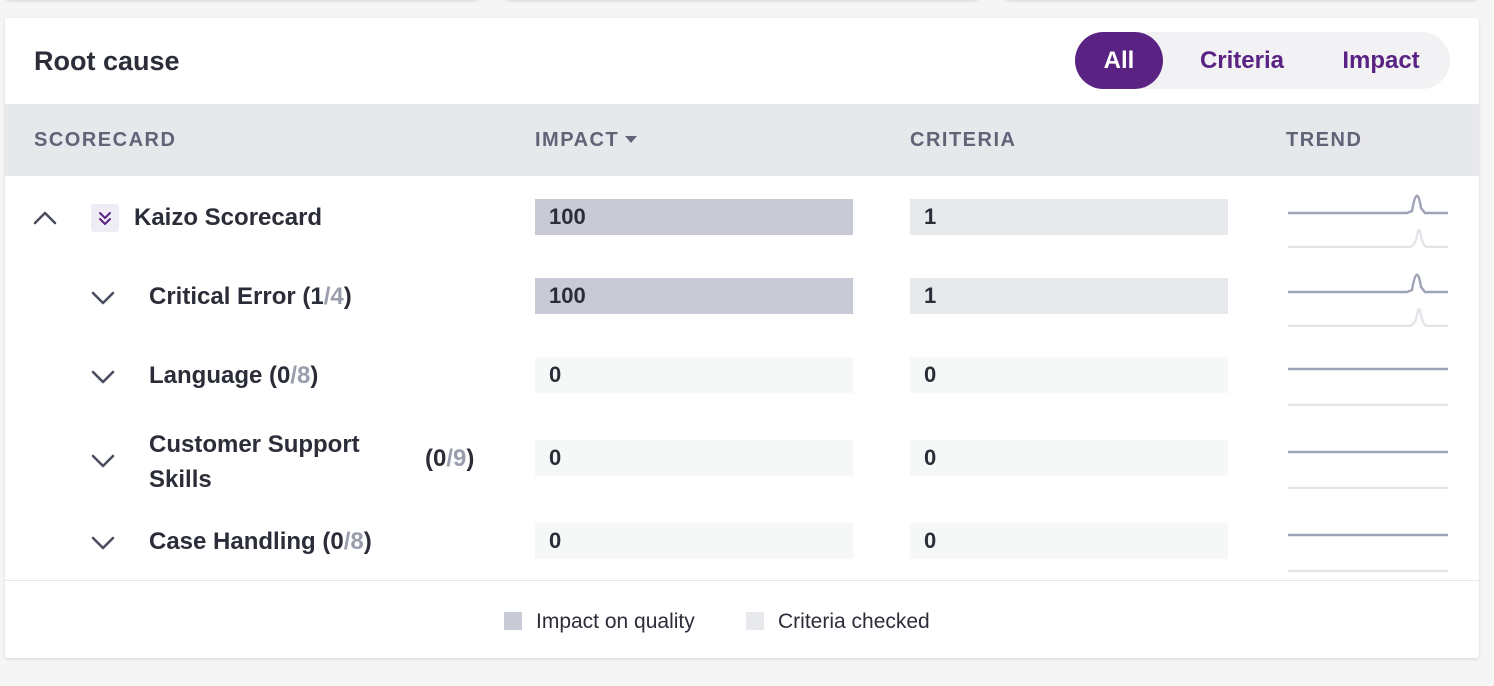 This screenshot has height=686, width=1494. I want to click on legend-criteria-swatch, so click(755, 621).